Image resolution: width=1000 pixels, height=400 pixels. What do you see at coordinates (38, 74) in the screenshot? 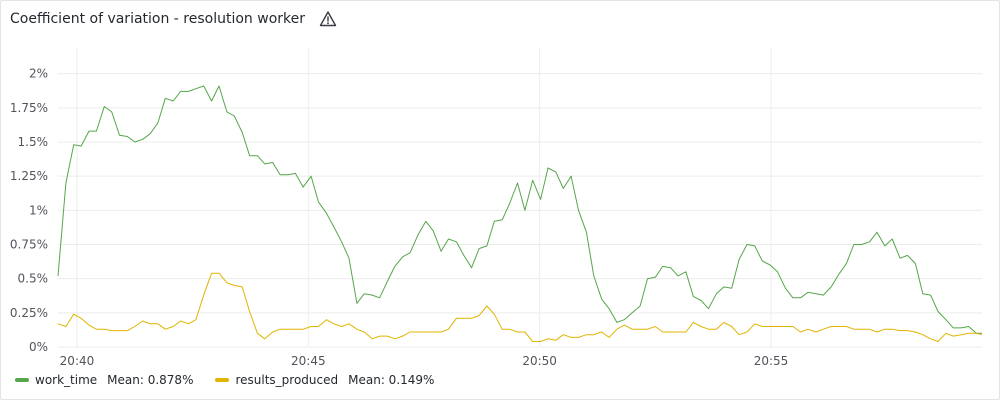
I see `y-tick-label: 2%` at bounding box center [38, 74].